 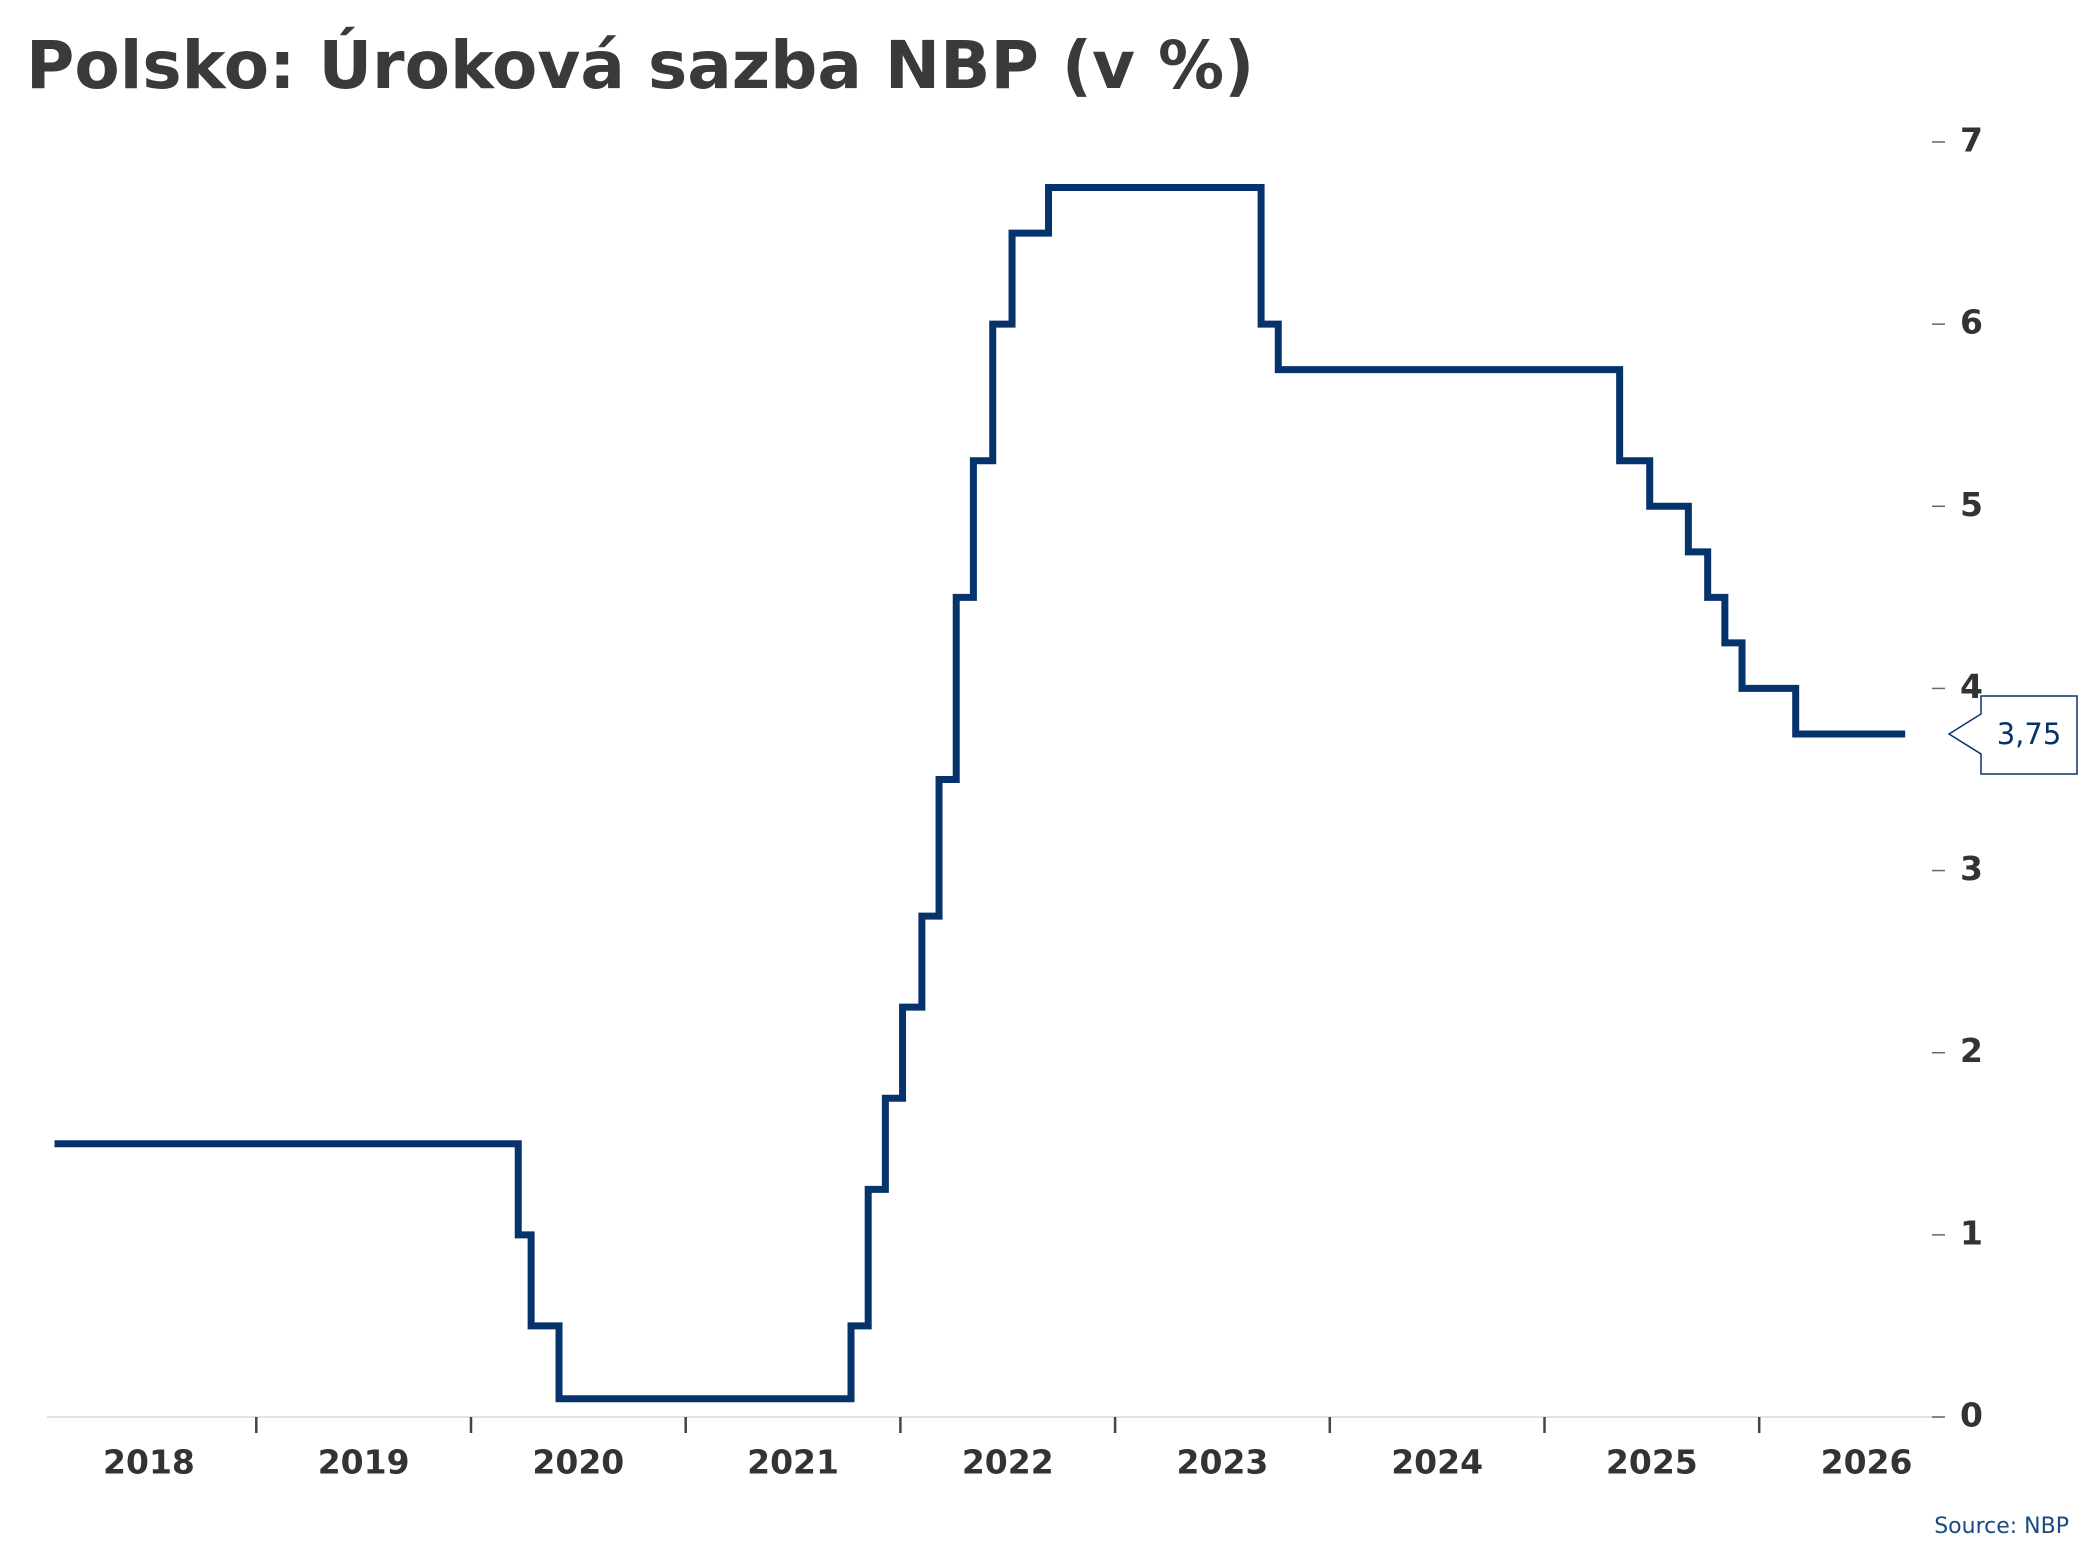 I want to click on x-tick-label: 2021, so click(x=793, y=1462).